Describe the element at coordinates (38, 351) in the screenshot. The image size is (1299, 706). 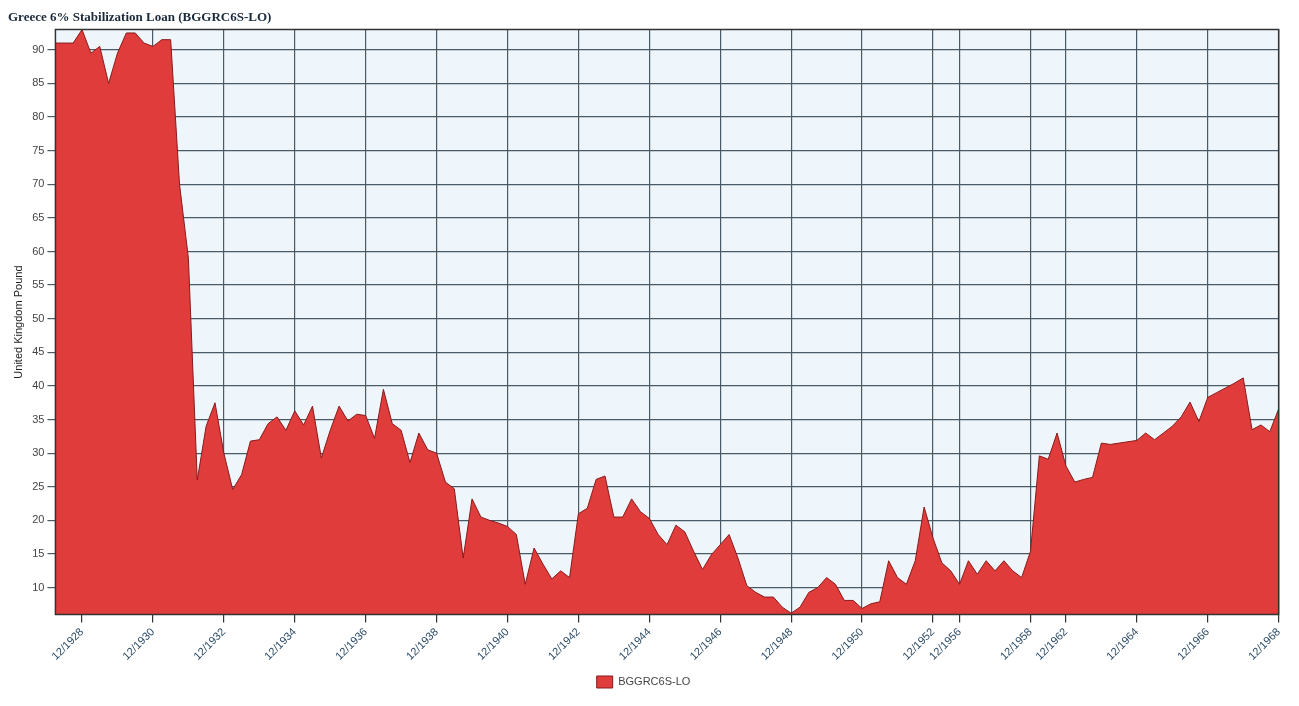
I see `y-tick-label: 45` at that location.